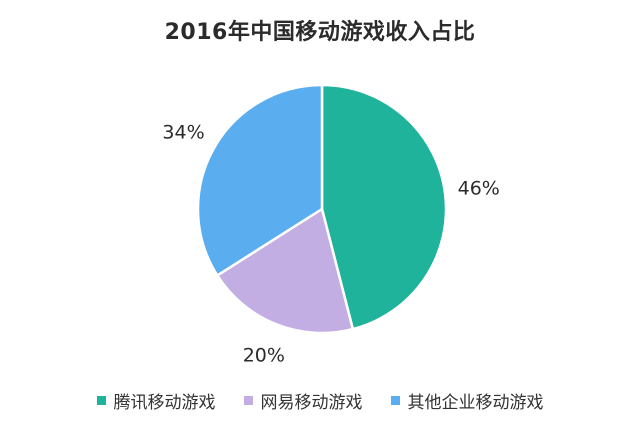 The image size is (640, 421). What do you see at coordinates (164, 403) in the screenshot?
I see `legend-label: 腾讯移动游戏` at bounding box center [164, 403].